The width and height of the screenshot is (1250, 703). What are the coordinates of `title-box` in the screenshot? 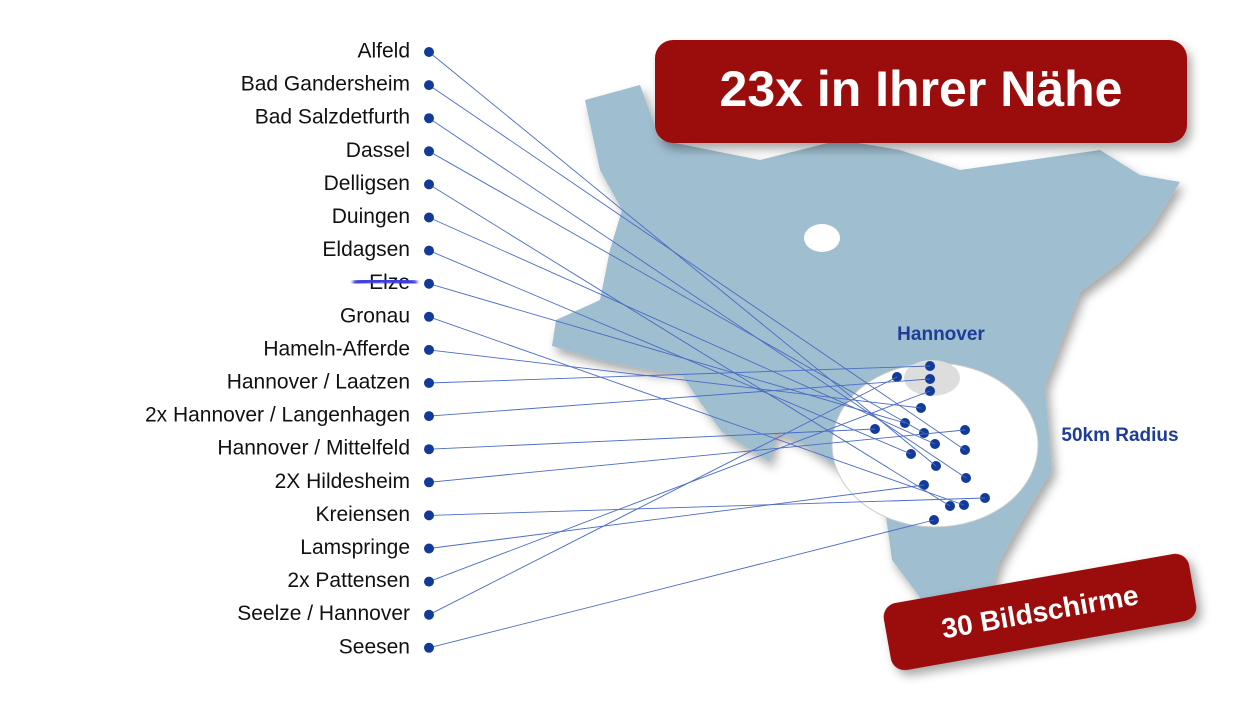 It's located at (921, 91).